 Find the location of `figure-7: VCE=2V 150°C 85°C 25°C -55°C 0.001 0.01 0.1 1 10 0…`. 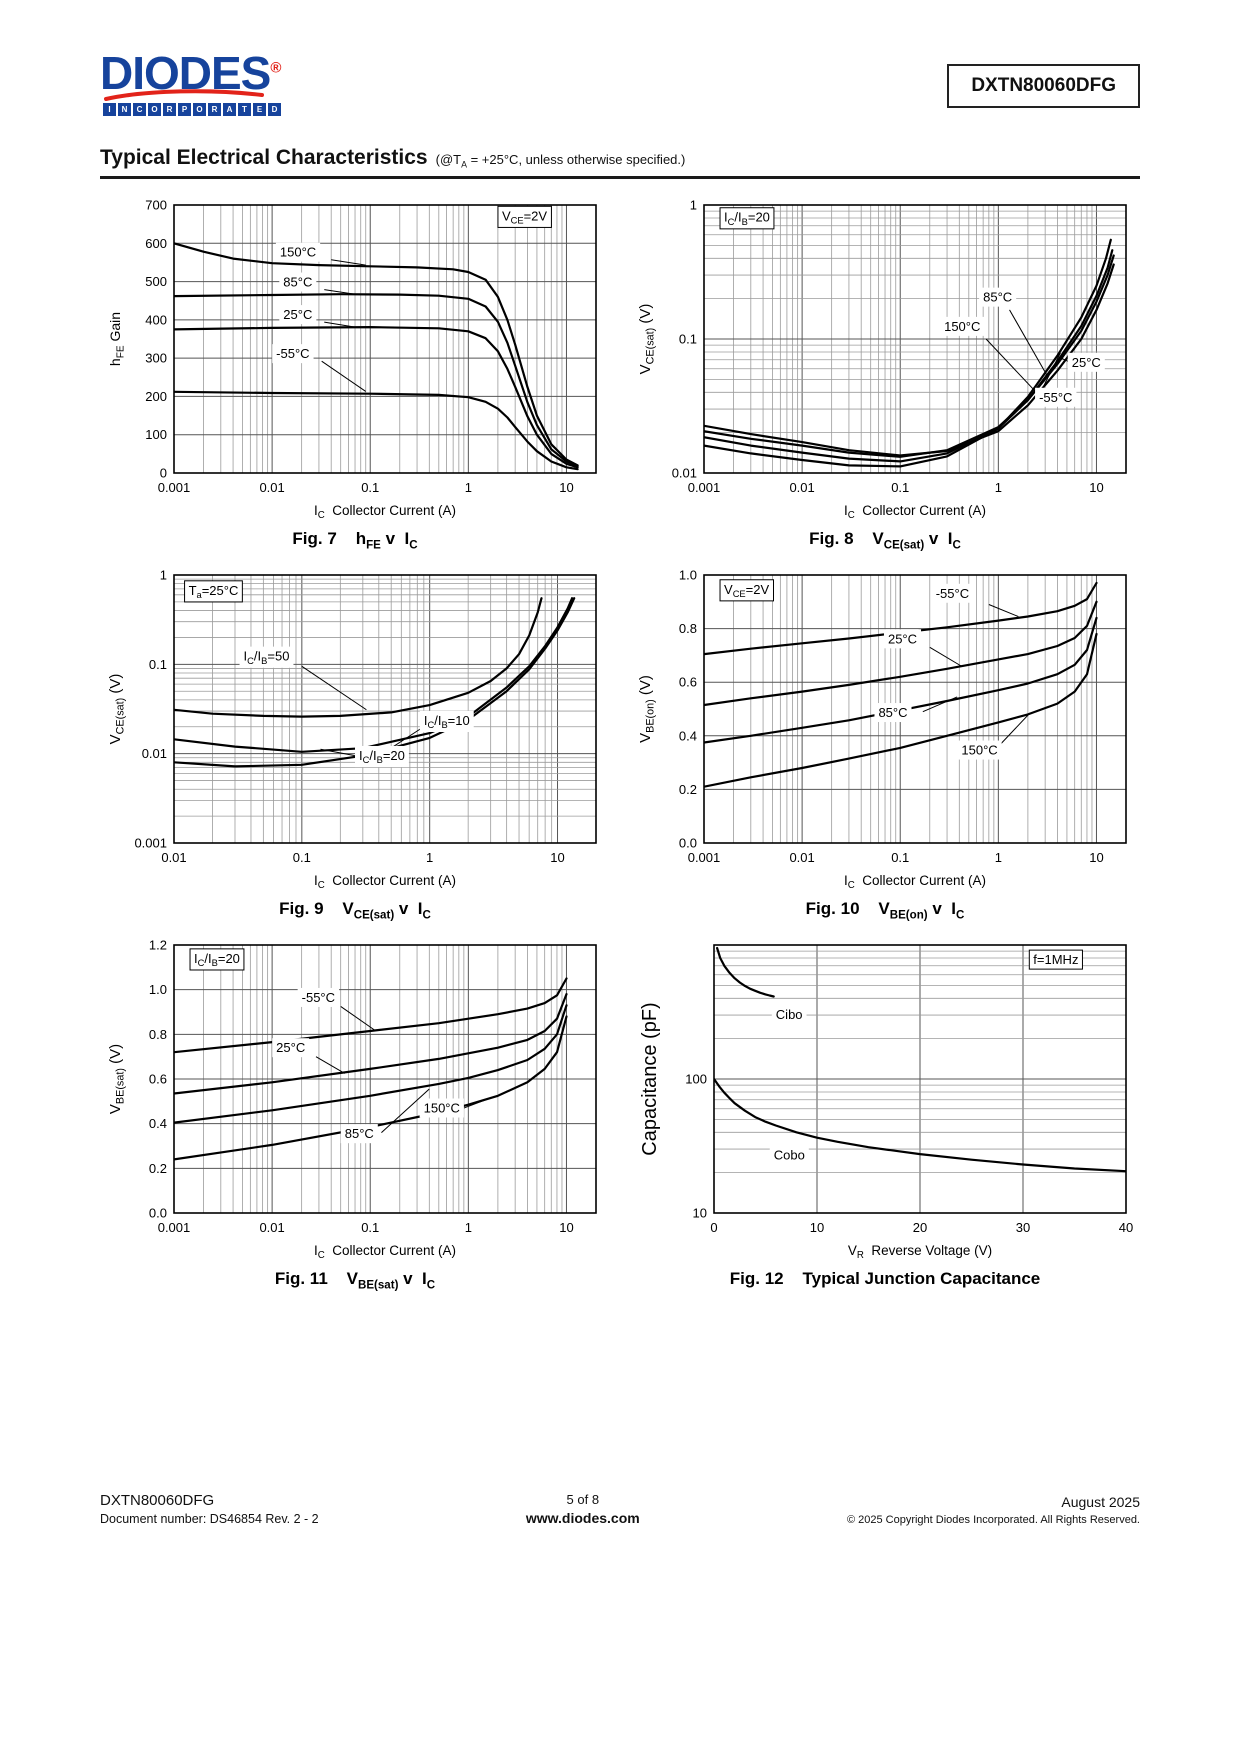

figure-7: VCE=2V 150°C 85°C 25°C -55°C 0.001 0.01 0.1 1 10 0… is located at coordinates (355, 372).